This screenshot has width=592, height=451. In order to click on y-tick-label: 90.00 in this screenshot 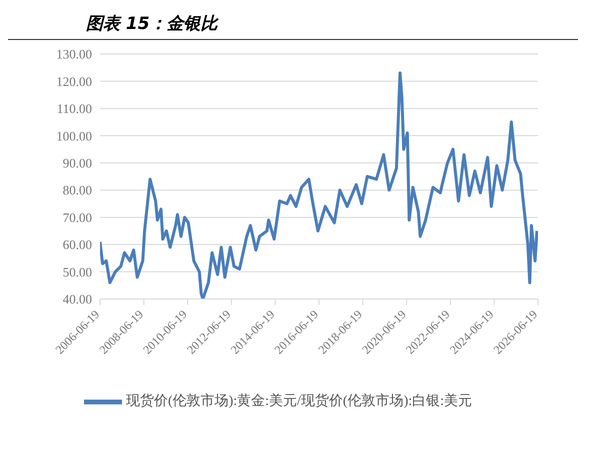, I will do `click(77, 163)`.